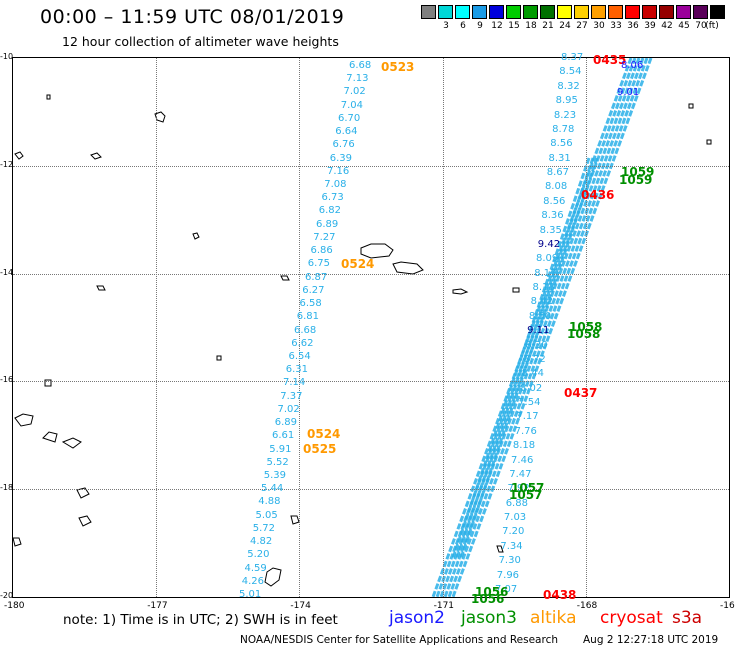  I want to click on s3a-swh-value: 7.20, so click(513, 532).